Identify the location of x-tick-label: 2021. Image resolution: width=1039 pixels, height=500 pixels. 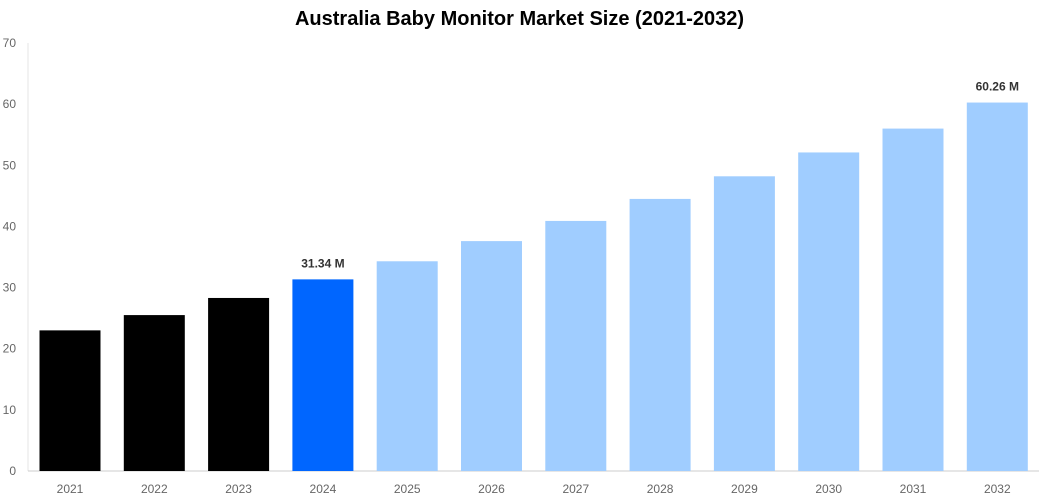
(70, 489).